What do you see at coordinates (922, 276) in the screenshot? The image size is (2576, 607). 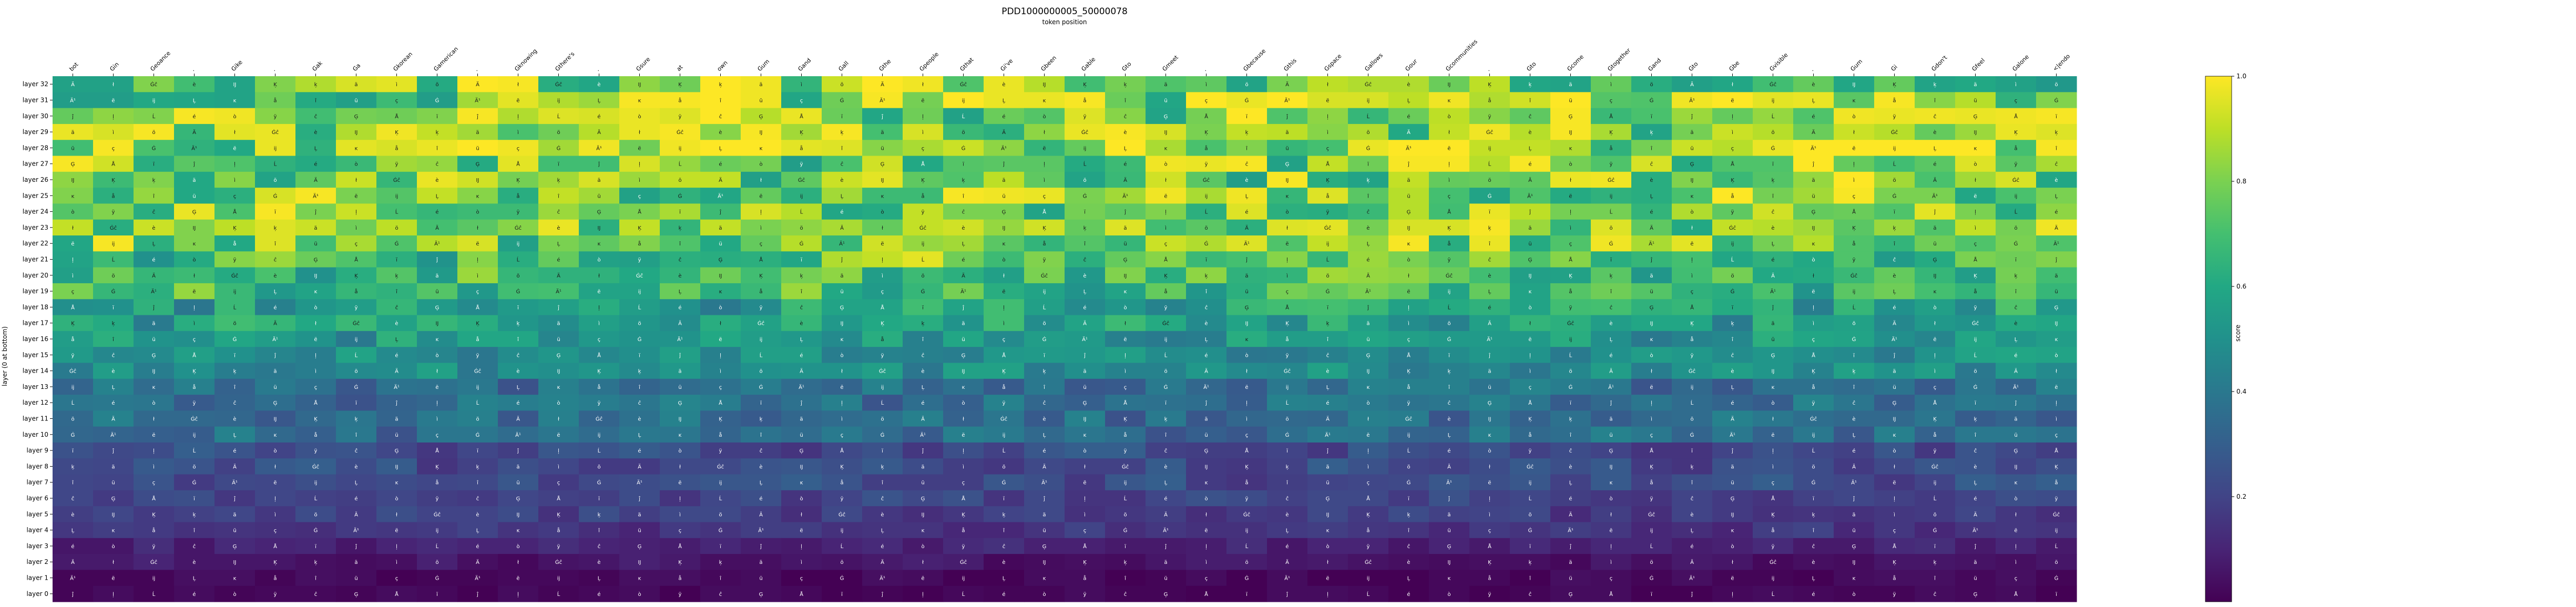 I see `cell-token-glyph: ö` at bounding box center [922, 276].